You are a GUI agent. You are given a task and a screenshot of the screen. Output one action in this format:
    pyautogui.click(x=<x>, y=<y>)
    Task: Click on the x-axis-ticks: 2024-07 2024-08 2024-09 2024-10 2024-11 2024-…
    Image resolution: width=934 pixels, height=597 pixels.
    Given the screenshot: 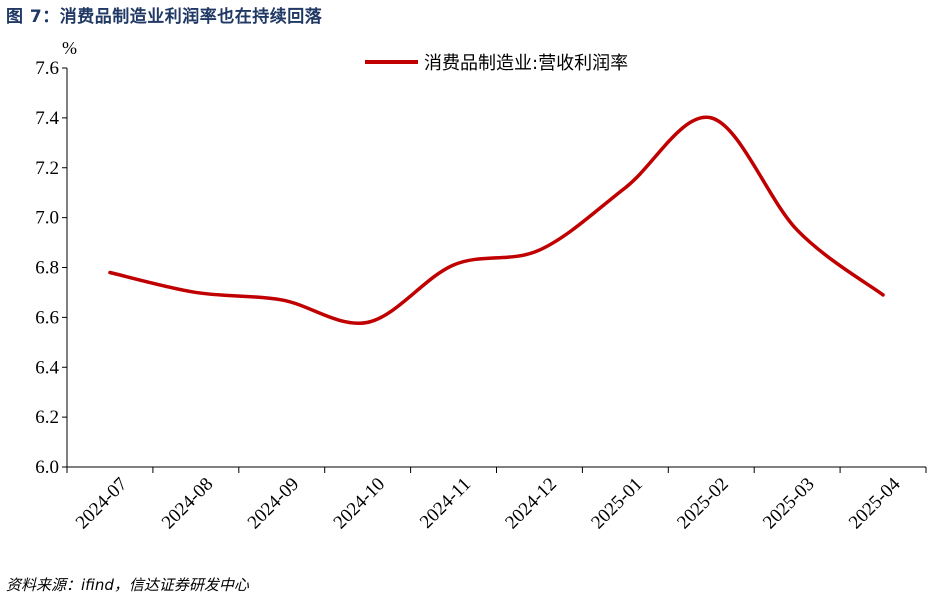 What is the action you would take?
    pyautogui.click(x=496, y=500)
    